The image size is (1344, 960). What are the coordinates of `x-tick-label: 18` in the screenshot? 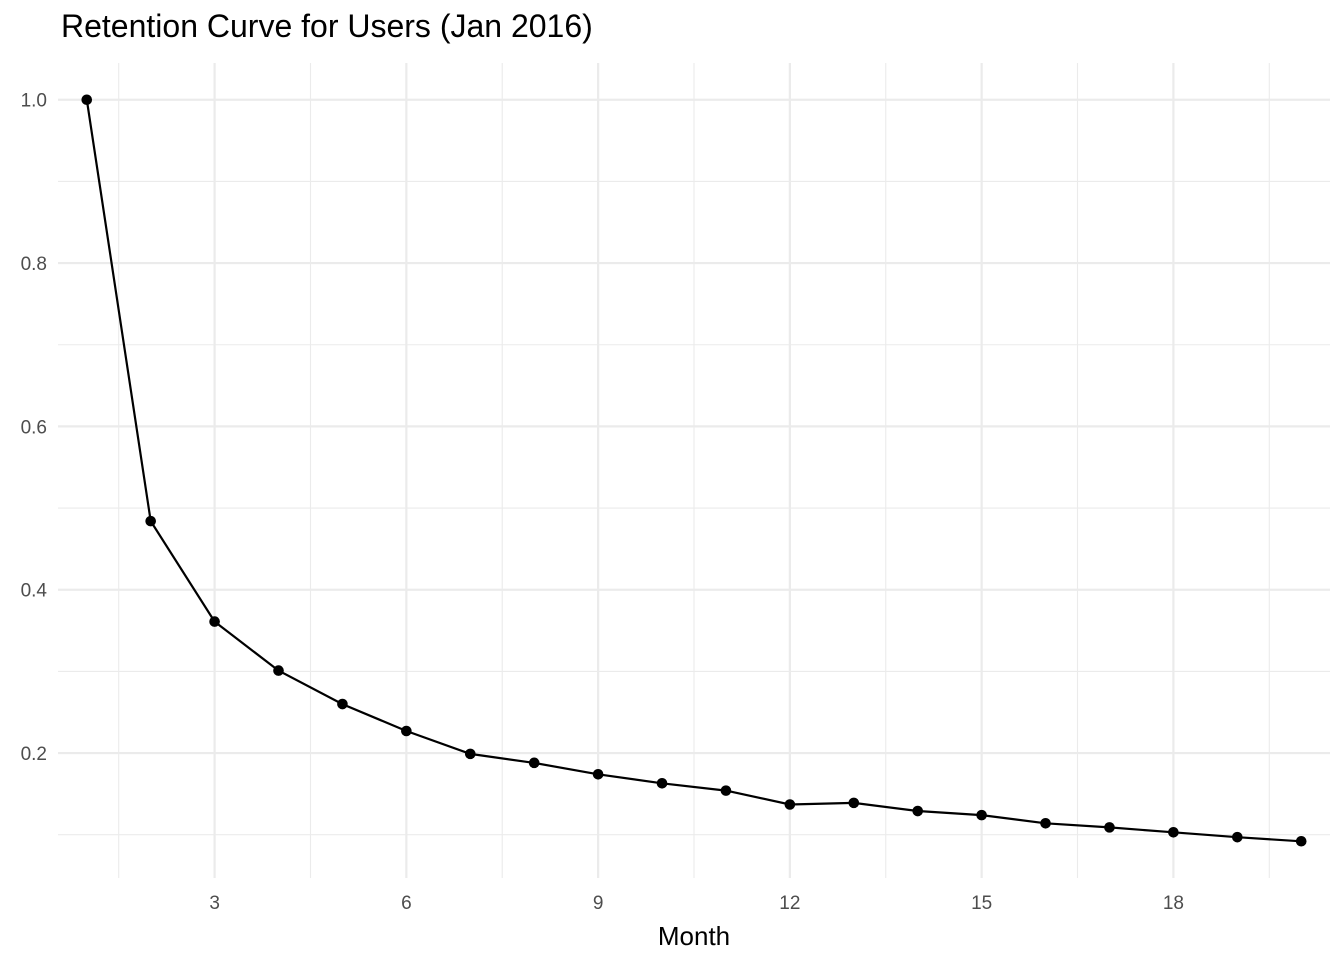 It's located at (1173, 903).